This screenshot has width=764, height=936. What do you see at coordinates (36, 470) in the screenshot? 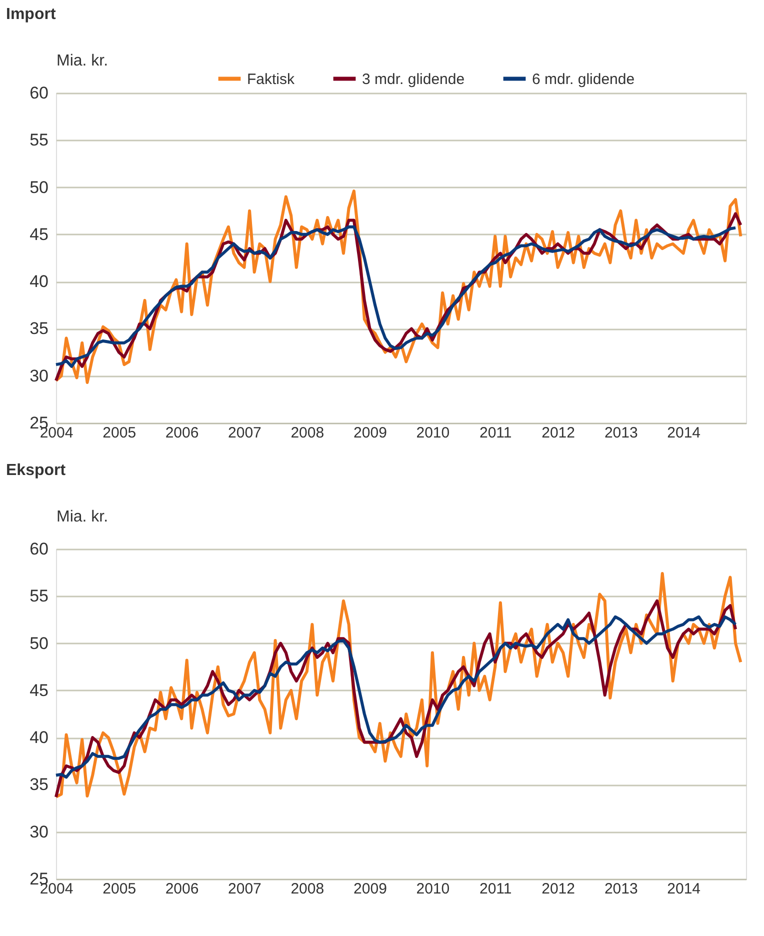
I see `chart-title: Eksport` at bounding box center [36, 470].